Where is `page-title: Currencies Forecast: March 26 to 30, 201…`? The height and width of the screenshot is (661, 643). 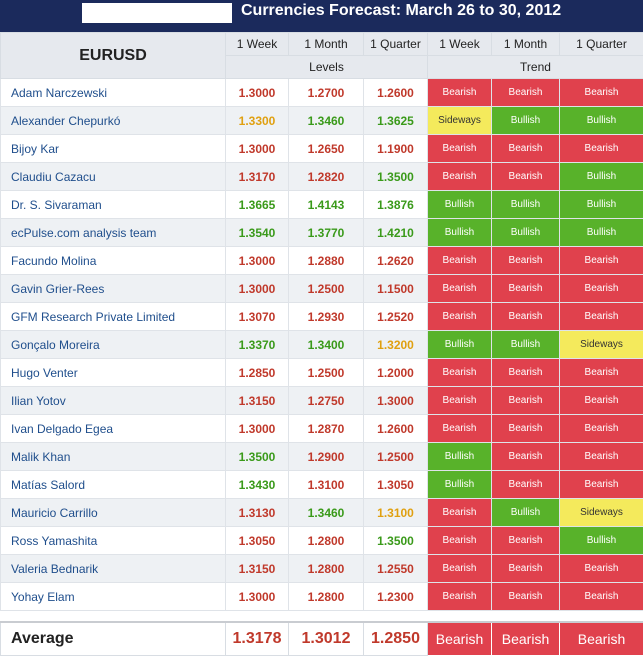 page-title: Currencies Forecast: March 26 to 30, 201… is located at coordinates (401, 10).